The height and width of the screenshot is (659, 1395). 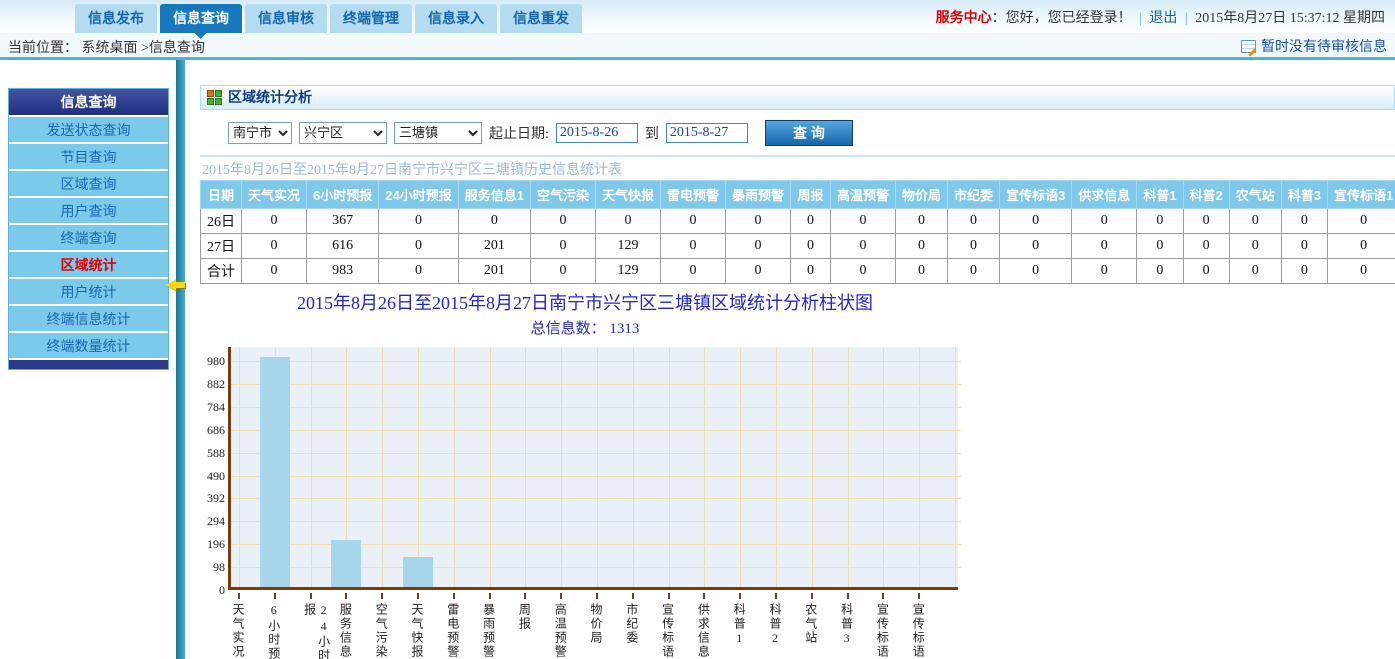 What do you see at coordinates (88, 236) in the screenshot?
I see `sidebar-item-4: 终端查询` at bounding box center [88, 236].